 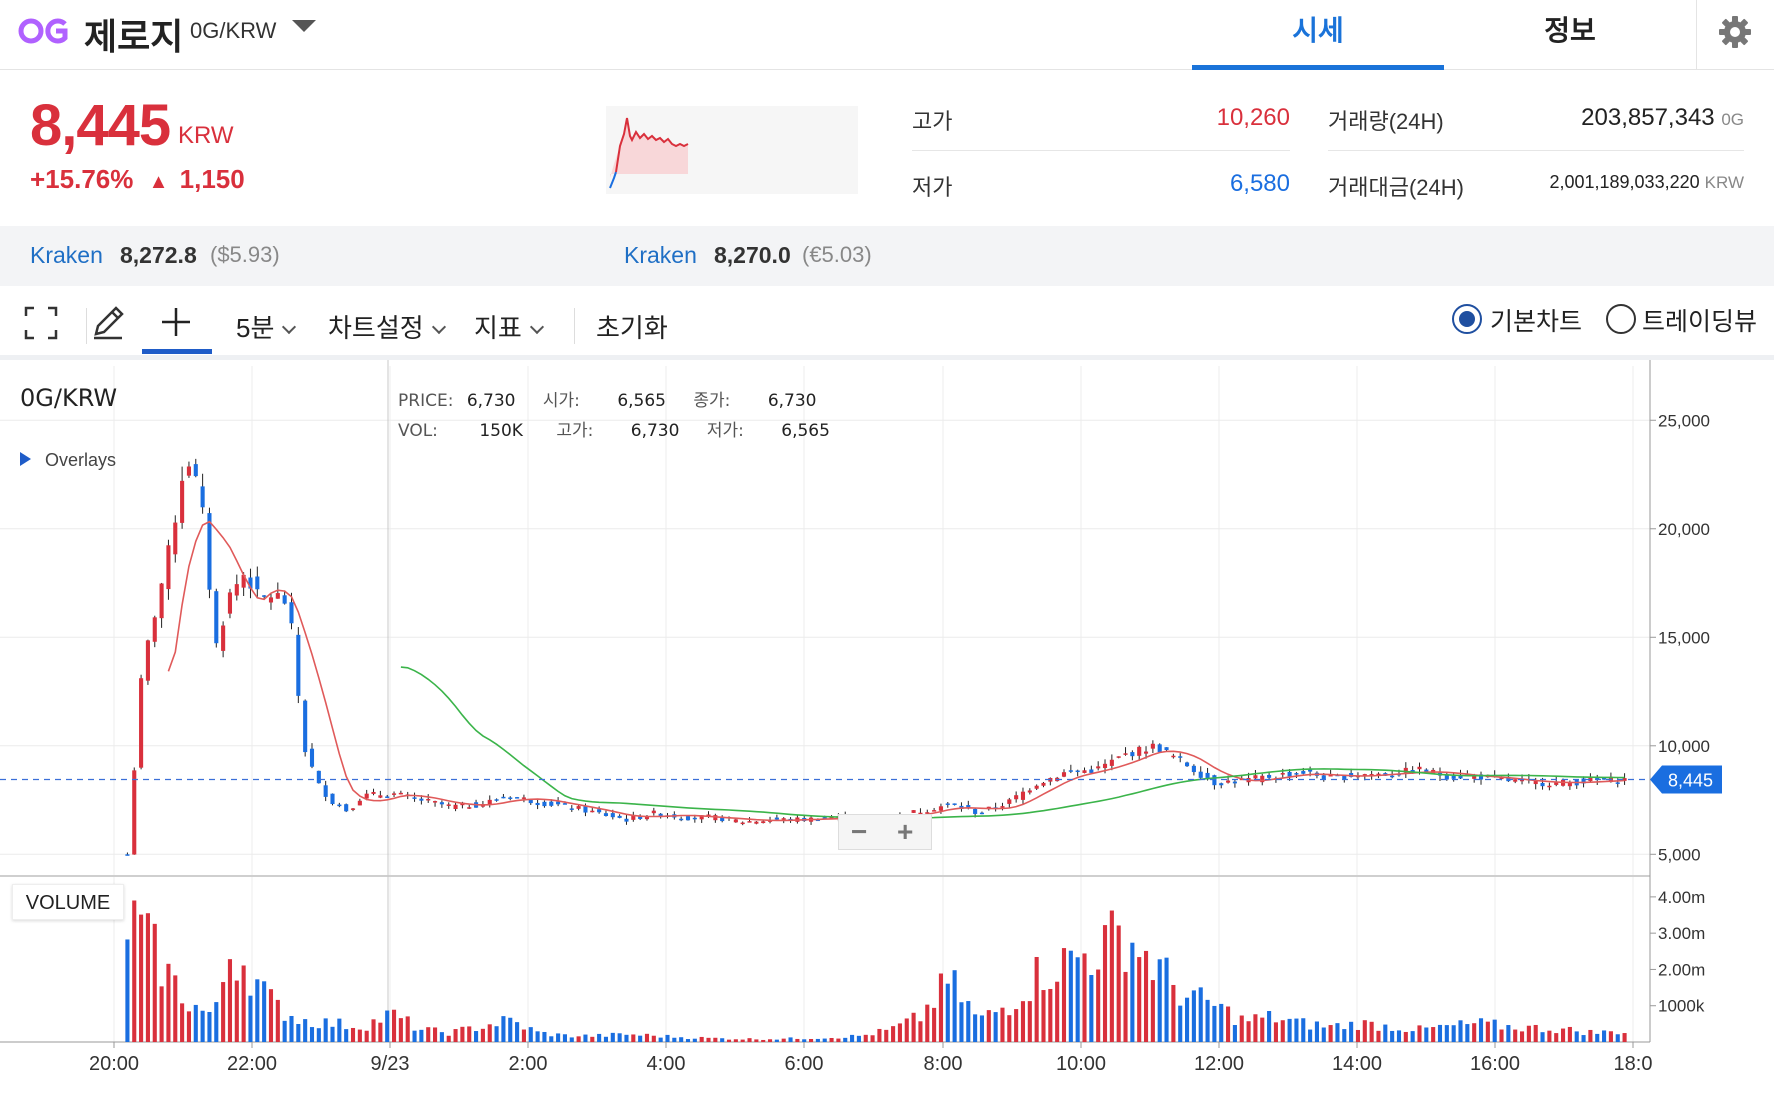 I want to click on legend-low-label: 저가:, so click(x=725, y=431).